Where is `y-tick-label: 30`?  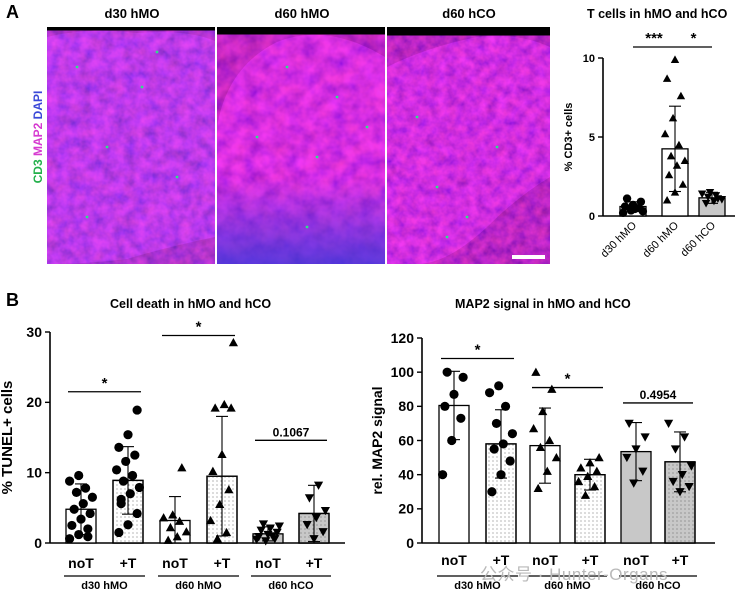
y-tick-label: 30 is located at coordinates (34, 332).